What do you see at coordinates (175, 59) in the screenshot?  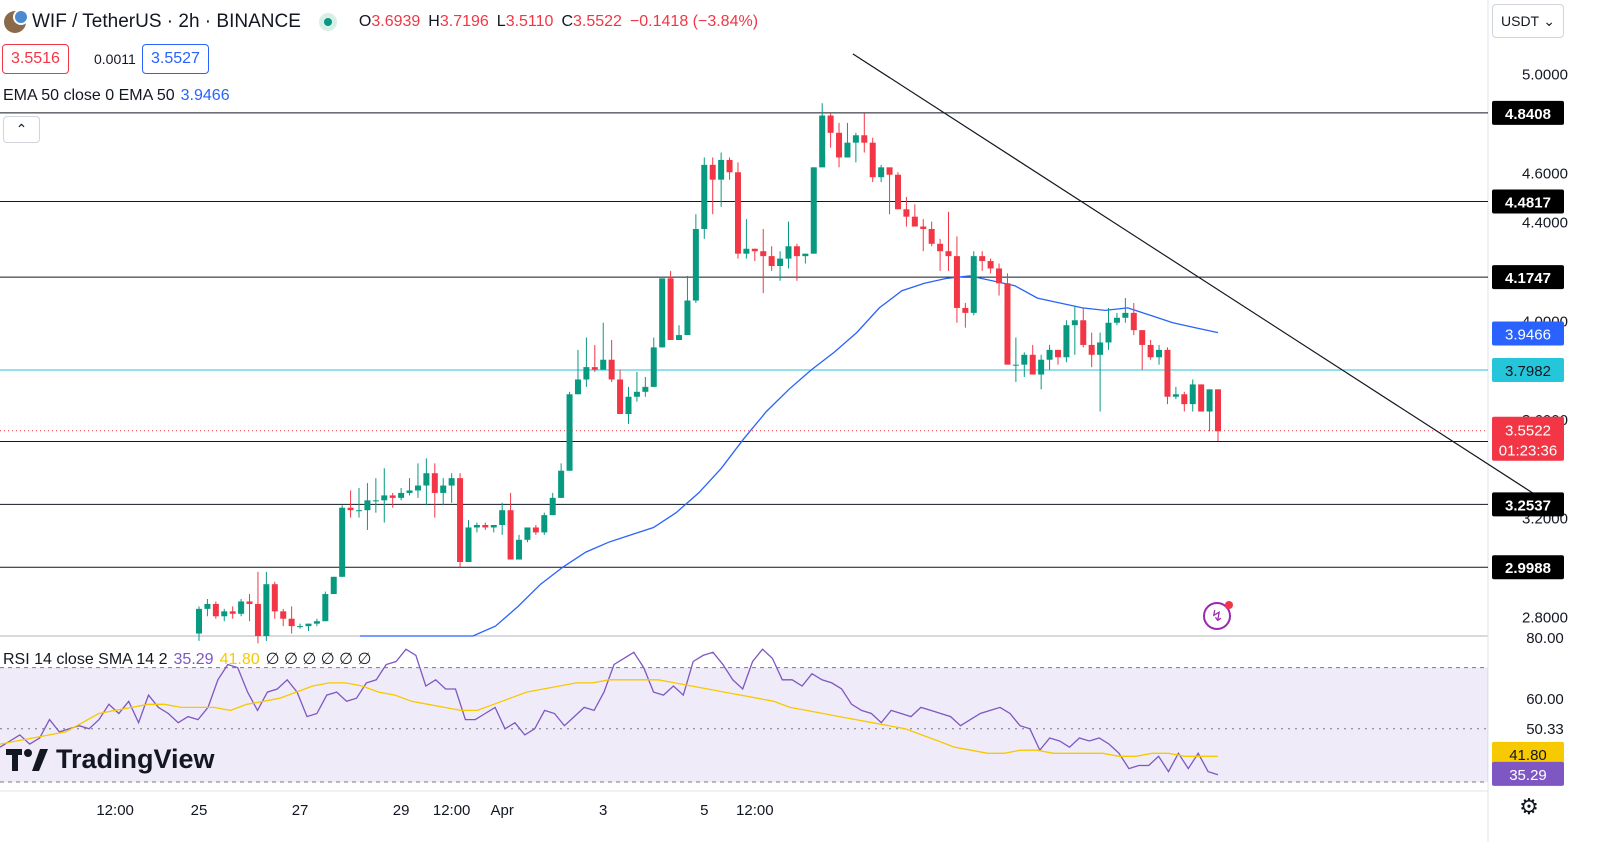 I see `buy-button: 3.5527` at bounding box center [175, 59].